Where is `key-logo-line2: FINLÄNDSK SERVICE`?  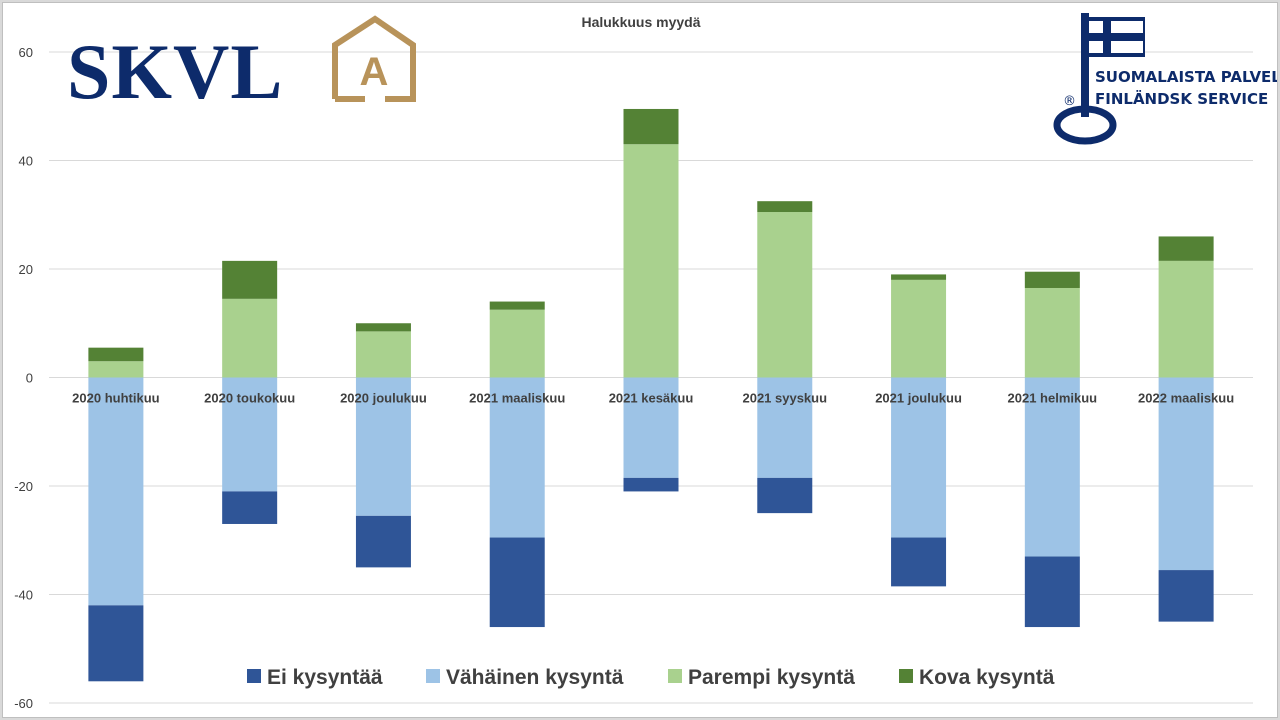
key-logo-line2: FINLÄNDSK SERVICE is located at coordinates (1181, 98).